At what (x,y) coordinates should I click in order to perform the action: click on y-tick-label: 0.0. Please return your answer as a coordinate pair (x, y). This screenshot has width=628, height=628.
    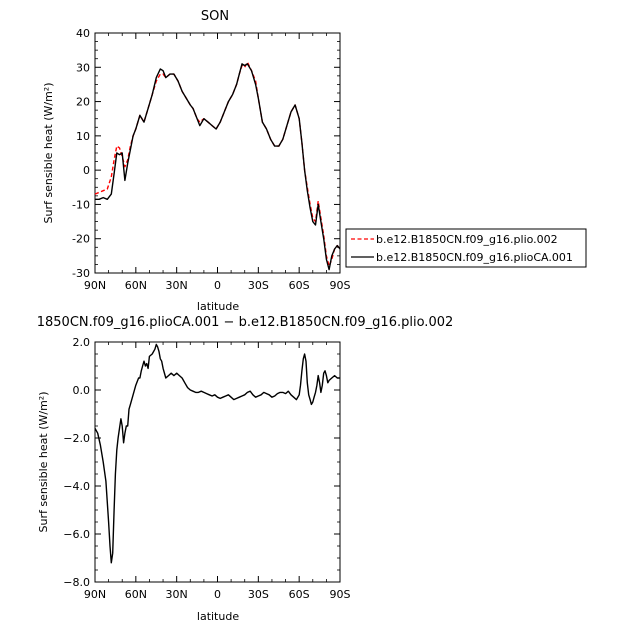
    Looking at the image, I should click on (82, 390).